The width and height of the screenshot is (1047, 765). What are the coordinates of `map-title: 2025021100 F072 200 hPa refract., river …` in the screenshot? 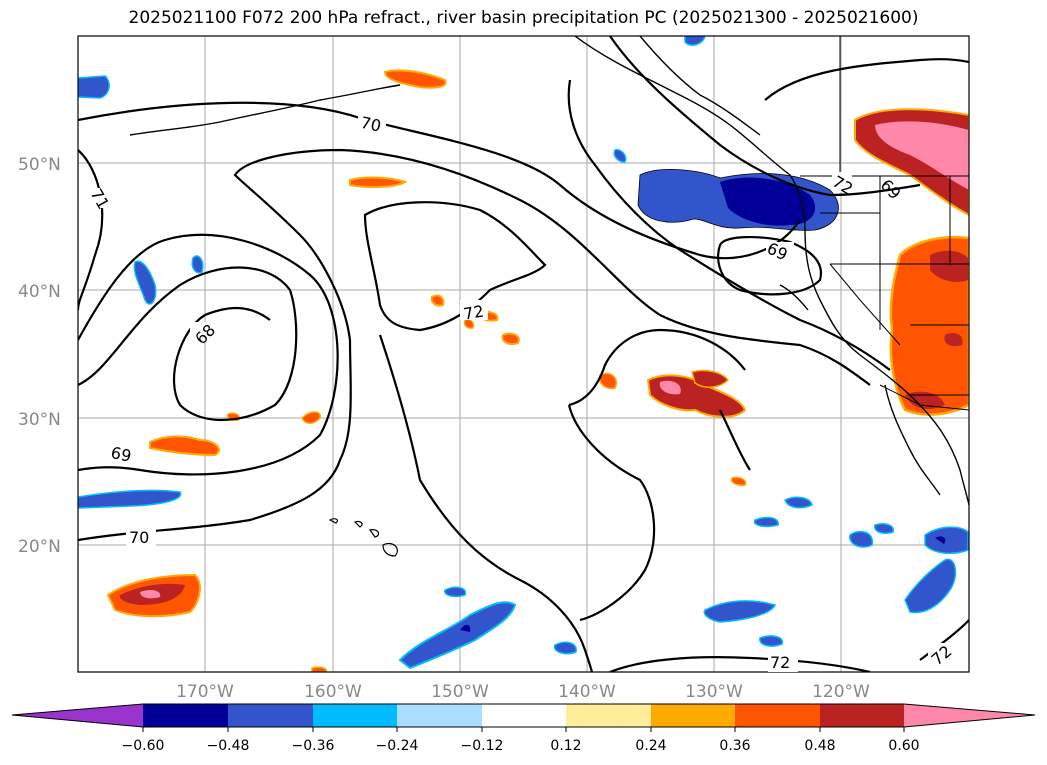 It's located at (523, 18).